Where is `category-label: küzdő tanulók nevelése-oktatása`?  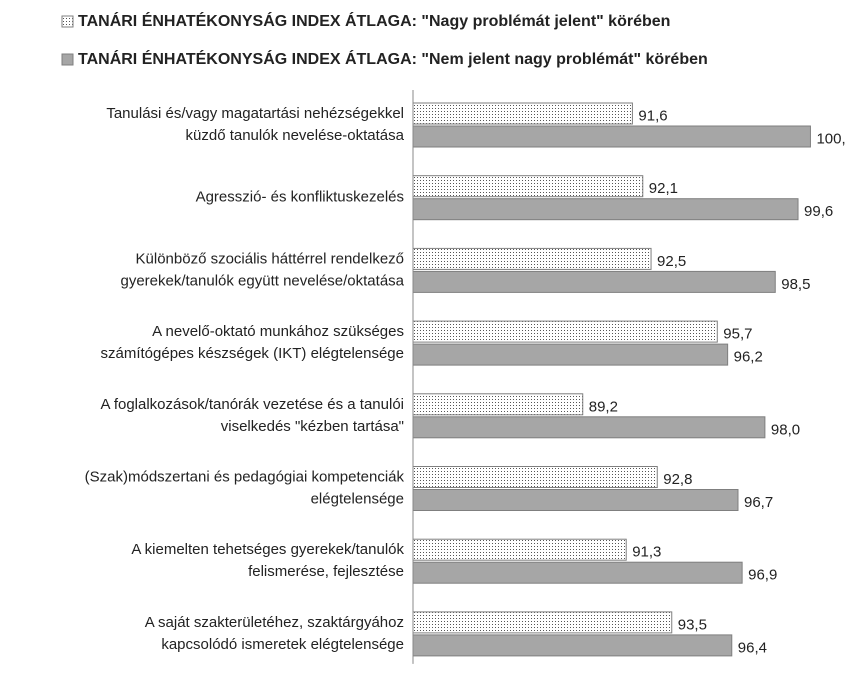 category-label: küzdő tanulók nevelése-oktatása is located at coordinates (295, 135).